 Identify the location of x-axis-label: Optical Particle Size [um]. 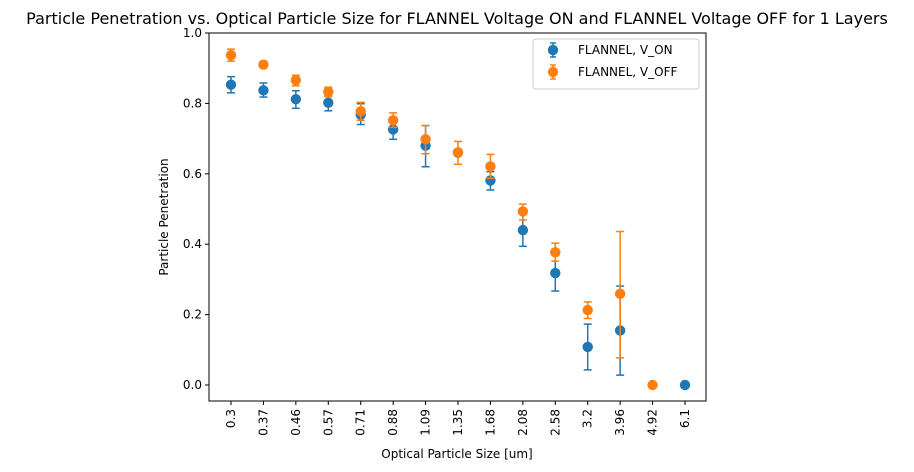
(456, 454).